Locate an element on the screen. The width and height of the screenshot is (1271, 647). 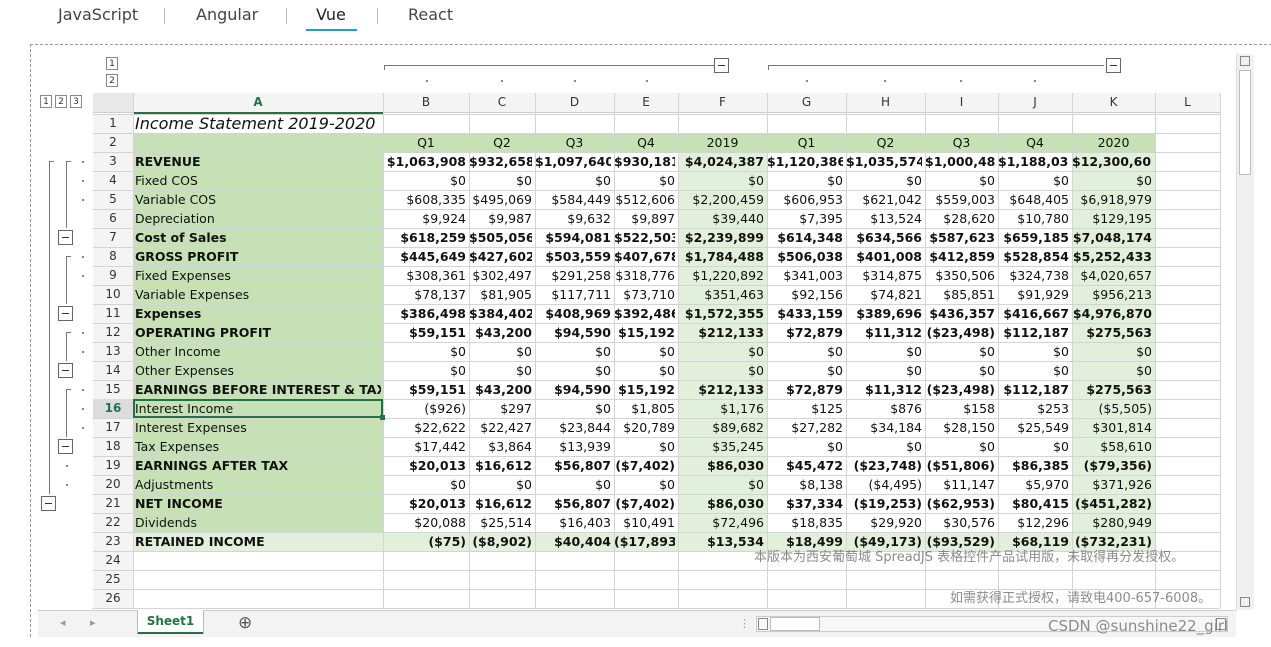
data-cell: $129,195 is located at coordinates (1122, 218).